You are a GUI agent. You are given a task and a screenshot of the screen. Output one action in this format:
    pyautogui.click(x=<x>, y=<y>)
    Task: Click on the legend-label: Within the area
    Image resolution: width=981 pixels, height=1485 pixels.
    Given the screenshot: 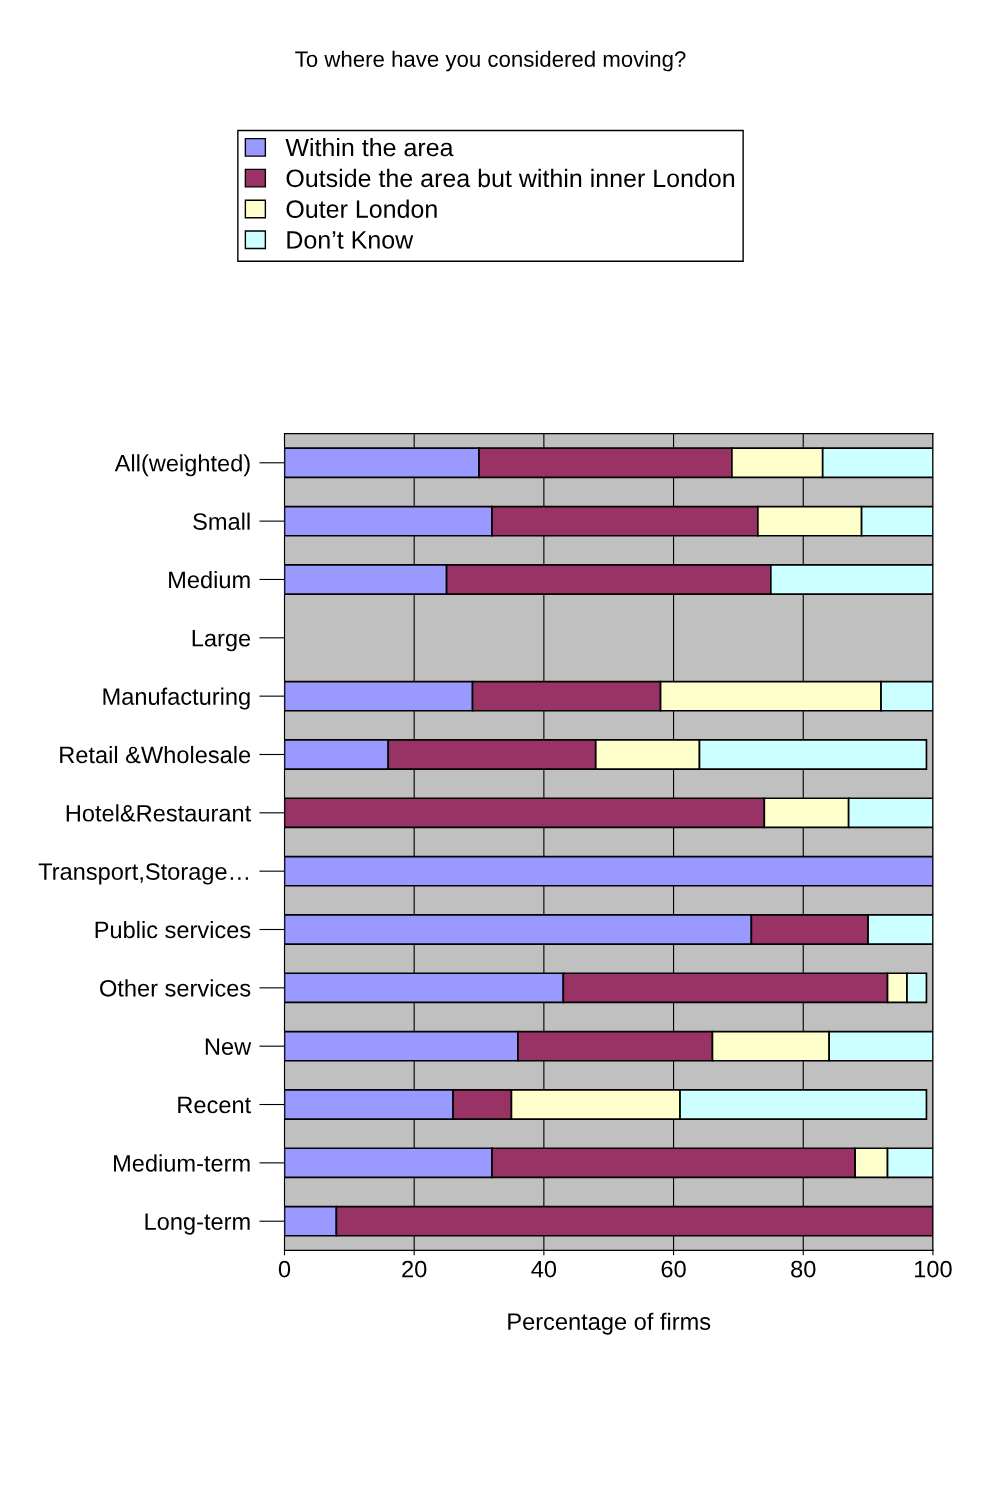 What is the action you would take?
    pyautogui.click(x=369, y=147)
    